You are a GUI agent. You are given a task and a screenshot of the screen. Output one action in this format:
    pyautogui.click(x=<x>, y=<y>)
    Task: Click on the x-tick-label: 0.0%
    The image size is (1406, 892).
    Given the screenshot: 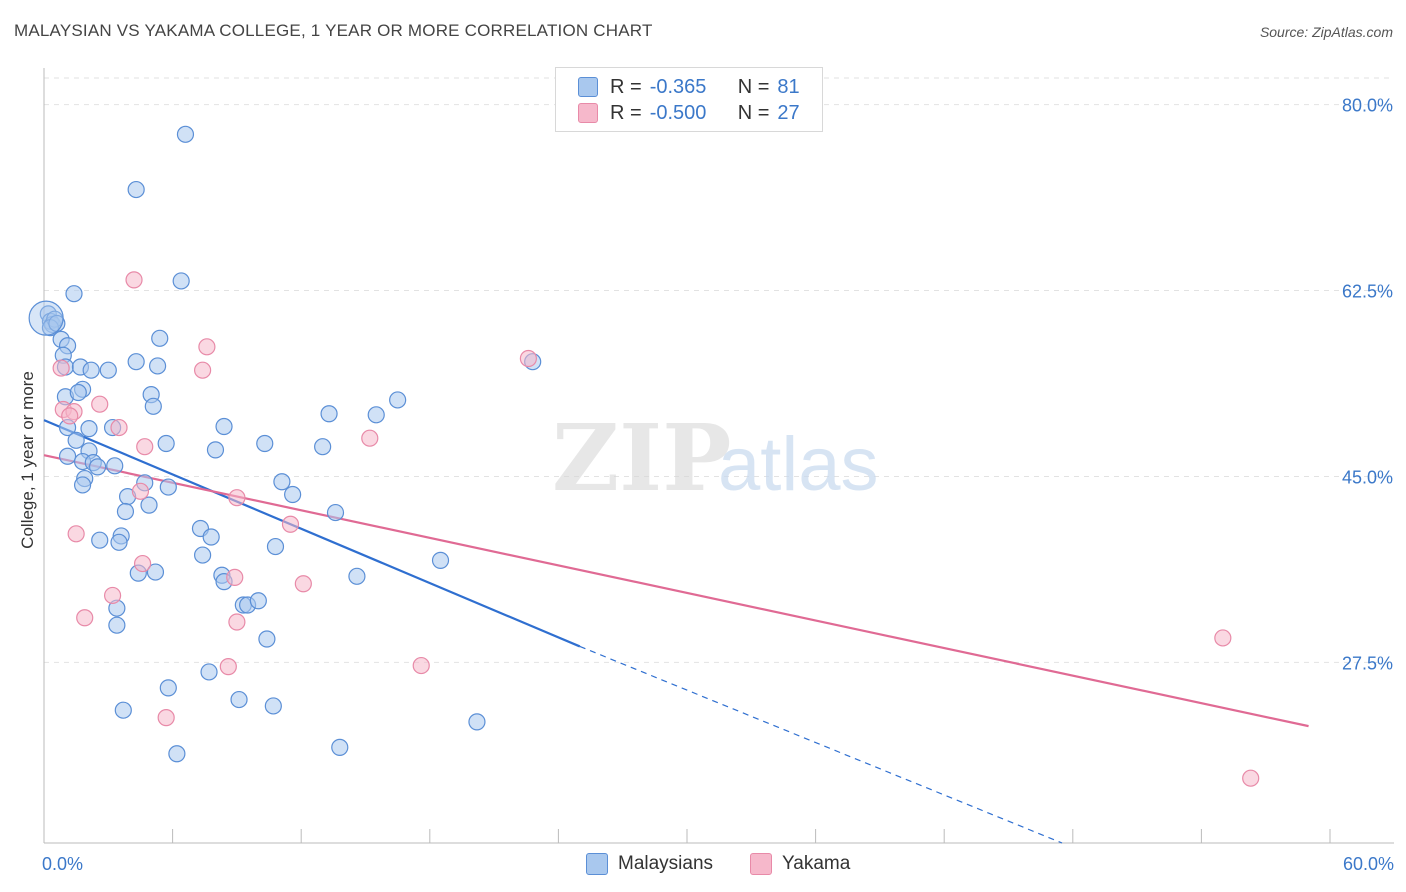 What is the action you would take?
    pyautogui.click(x=62, y=864)
    